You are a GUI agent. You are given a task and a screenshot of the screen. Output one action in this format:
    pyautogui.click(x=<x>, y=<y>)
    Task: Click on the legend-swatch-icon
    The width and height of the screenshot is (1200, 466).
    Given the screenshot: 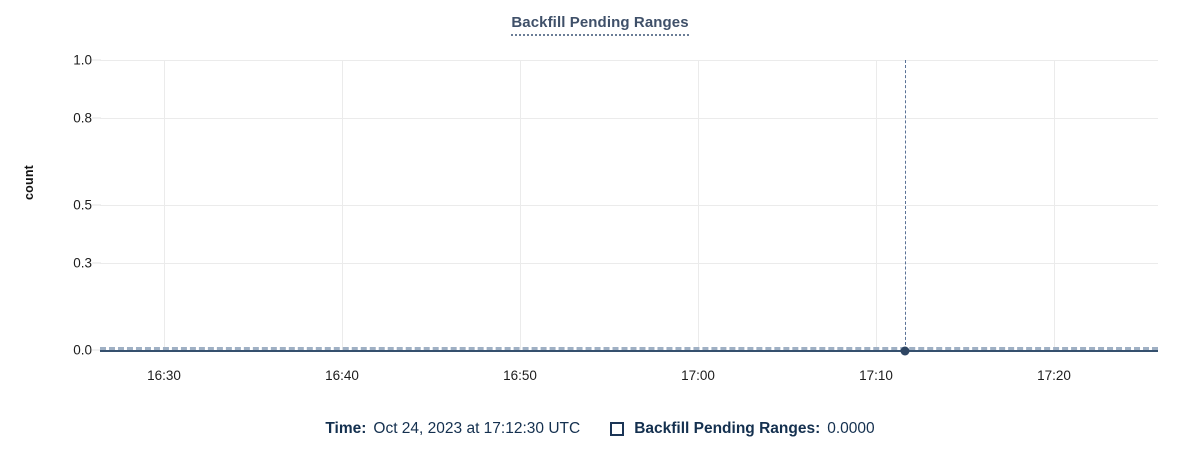 What is the action you would take?
    pyautogui.click(x=617, y=429)
    